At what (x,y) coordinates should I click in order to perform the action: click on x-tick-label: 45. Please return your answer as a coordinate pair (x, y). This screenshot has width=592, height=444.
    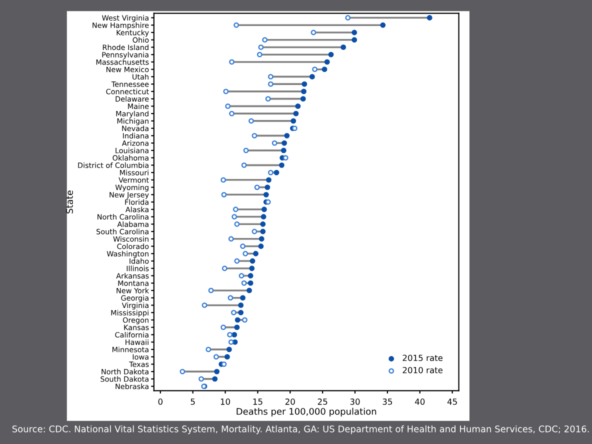
    Looking at the image, I should click on (452, 401).